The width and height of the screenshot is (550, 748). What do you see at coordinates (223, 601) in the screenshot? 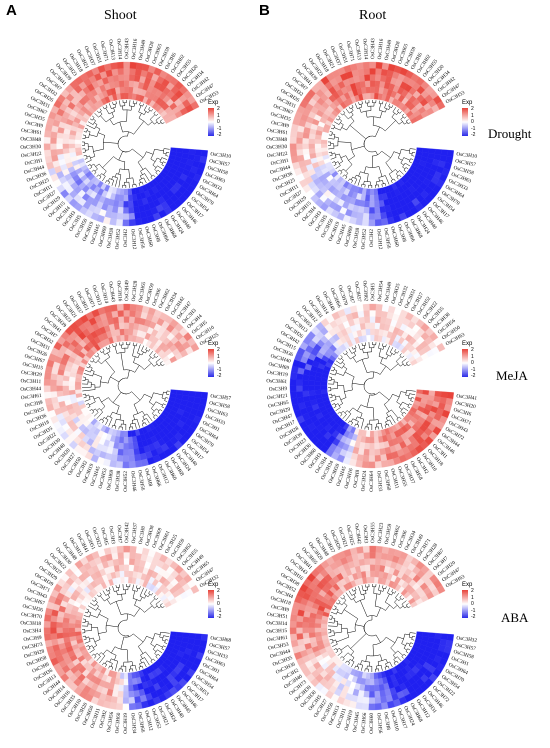
I see `legend-shoot-aba: Exp 2 1 0 -1 -2` at bounding box center [223, 601].